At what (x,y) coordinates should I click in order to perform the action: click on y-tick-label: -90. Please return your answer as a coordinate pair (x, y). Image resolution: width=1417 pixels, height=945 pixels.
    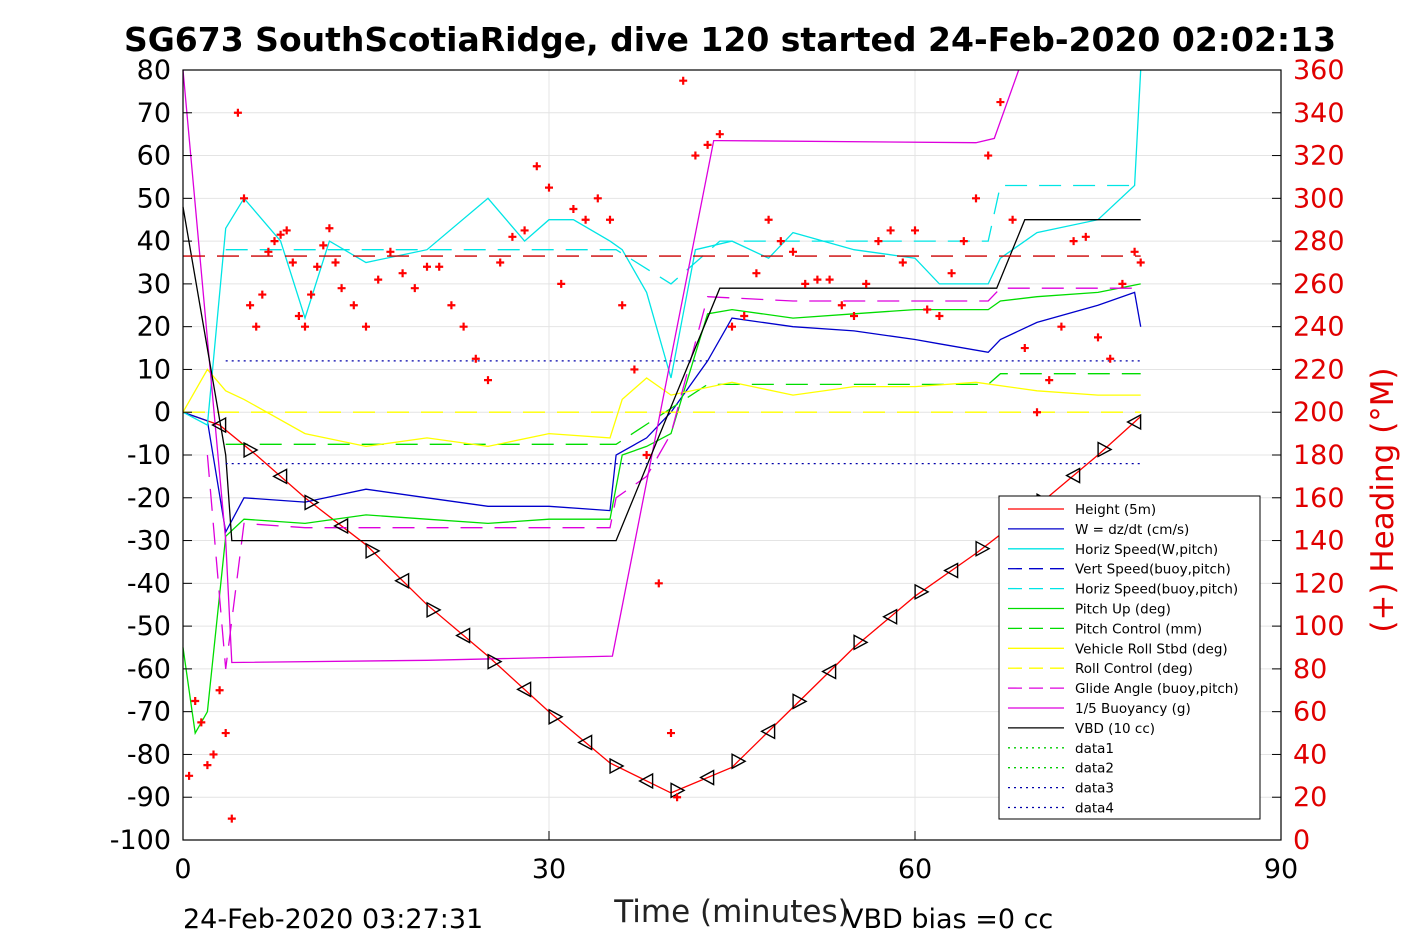
    Looking at the image, I should click on (149, 797).